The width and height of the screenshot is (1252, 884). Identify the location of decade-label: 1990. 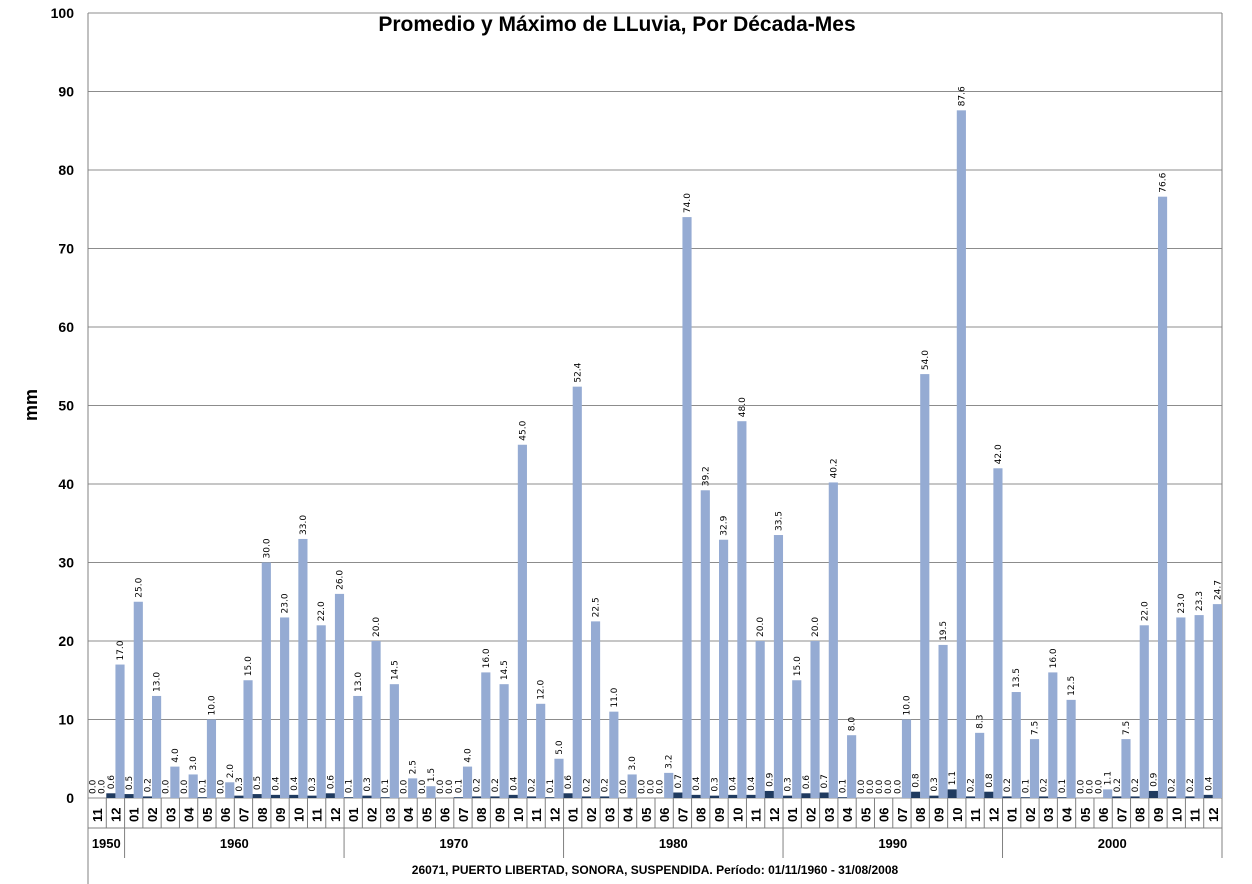
(892, 843).